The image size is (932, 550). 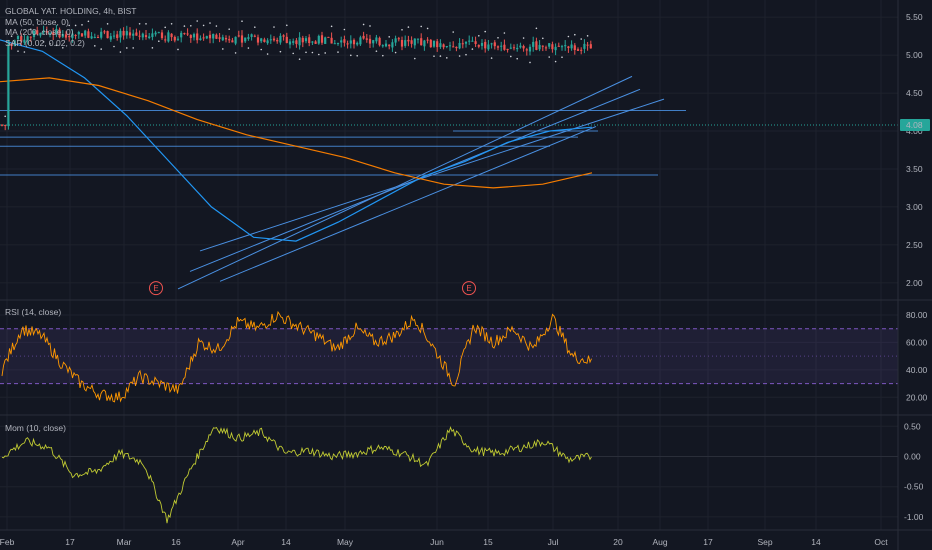 I want to click on legend-rsi: RSI (14, close), so click(x=33, y=312).